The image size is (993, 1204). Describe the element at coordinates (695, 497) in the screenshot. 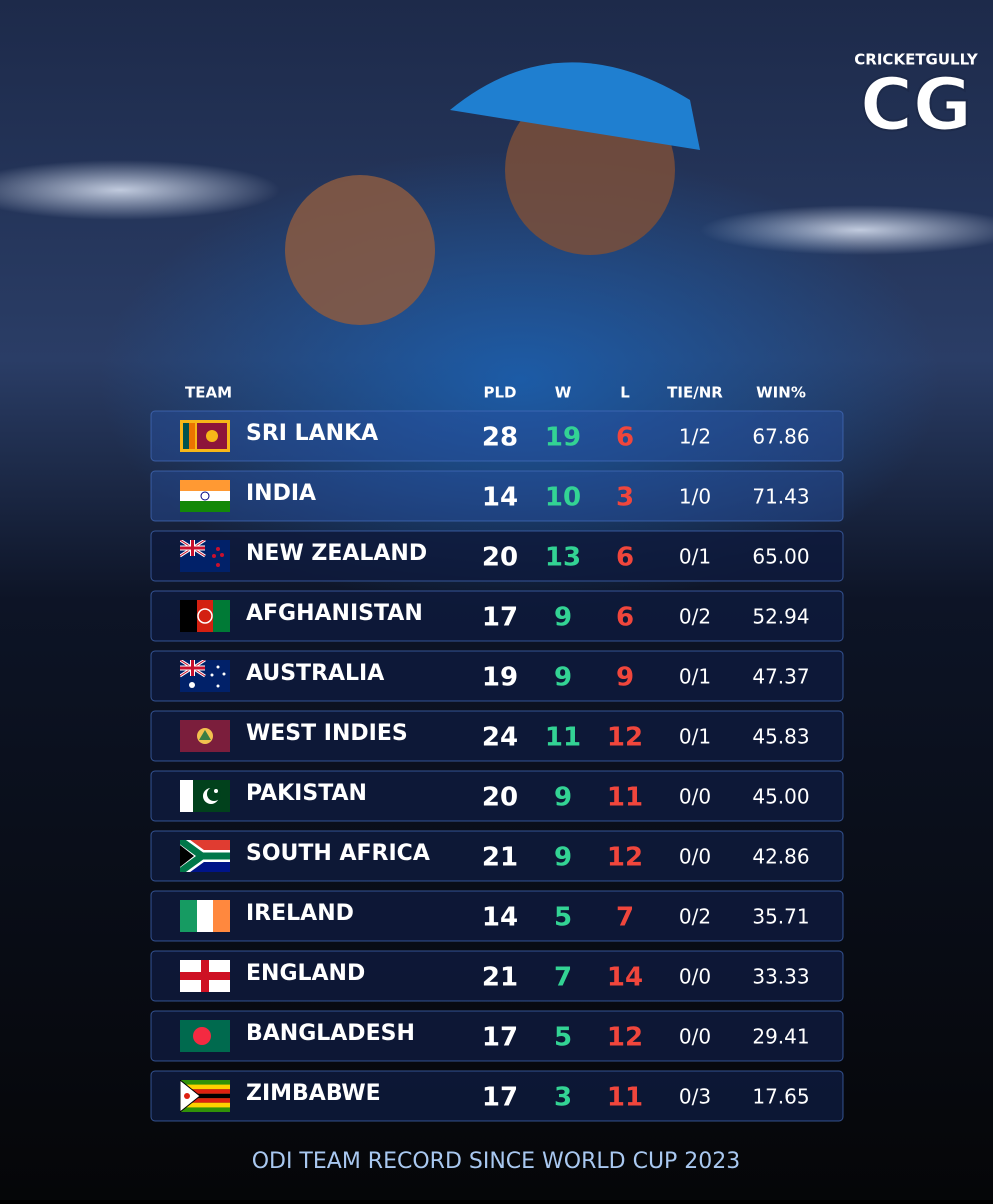

I see `stat-cell: 1/0` at that location.